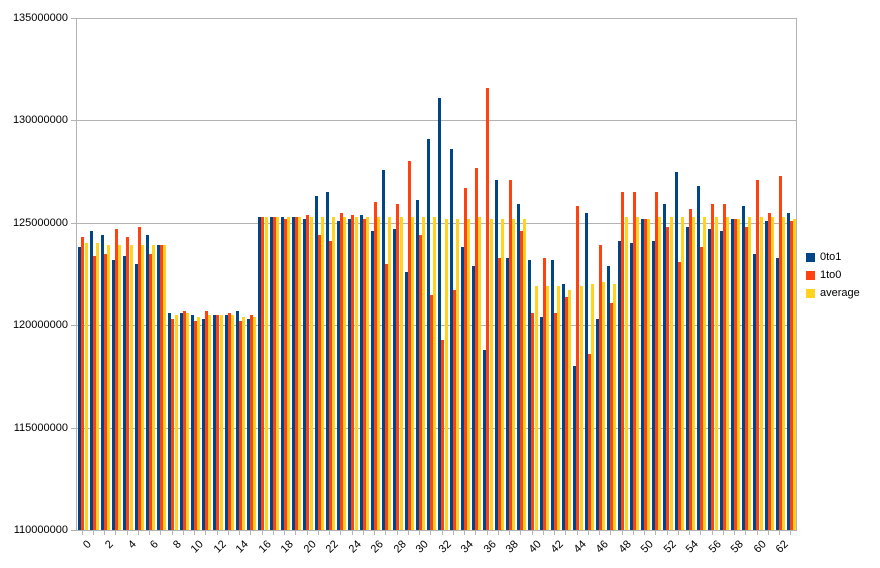 This screenshot has width=880, height=568. I want to click on x-tick-label: 24, so click(355, 547).